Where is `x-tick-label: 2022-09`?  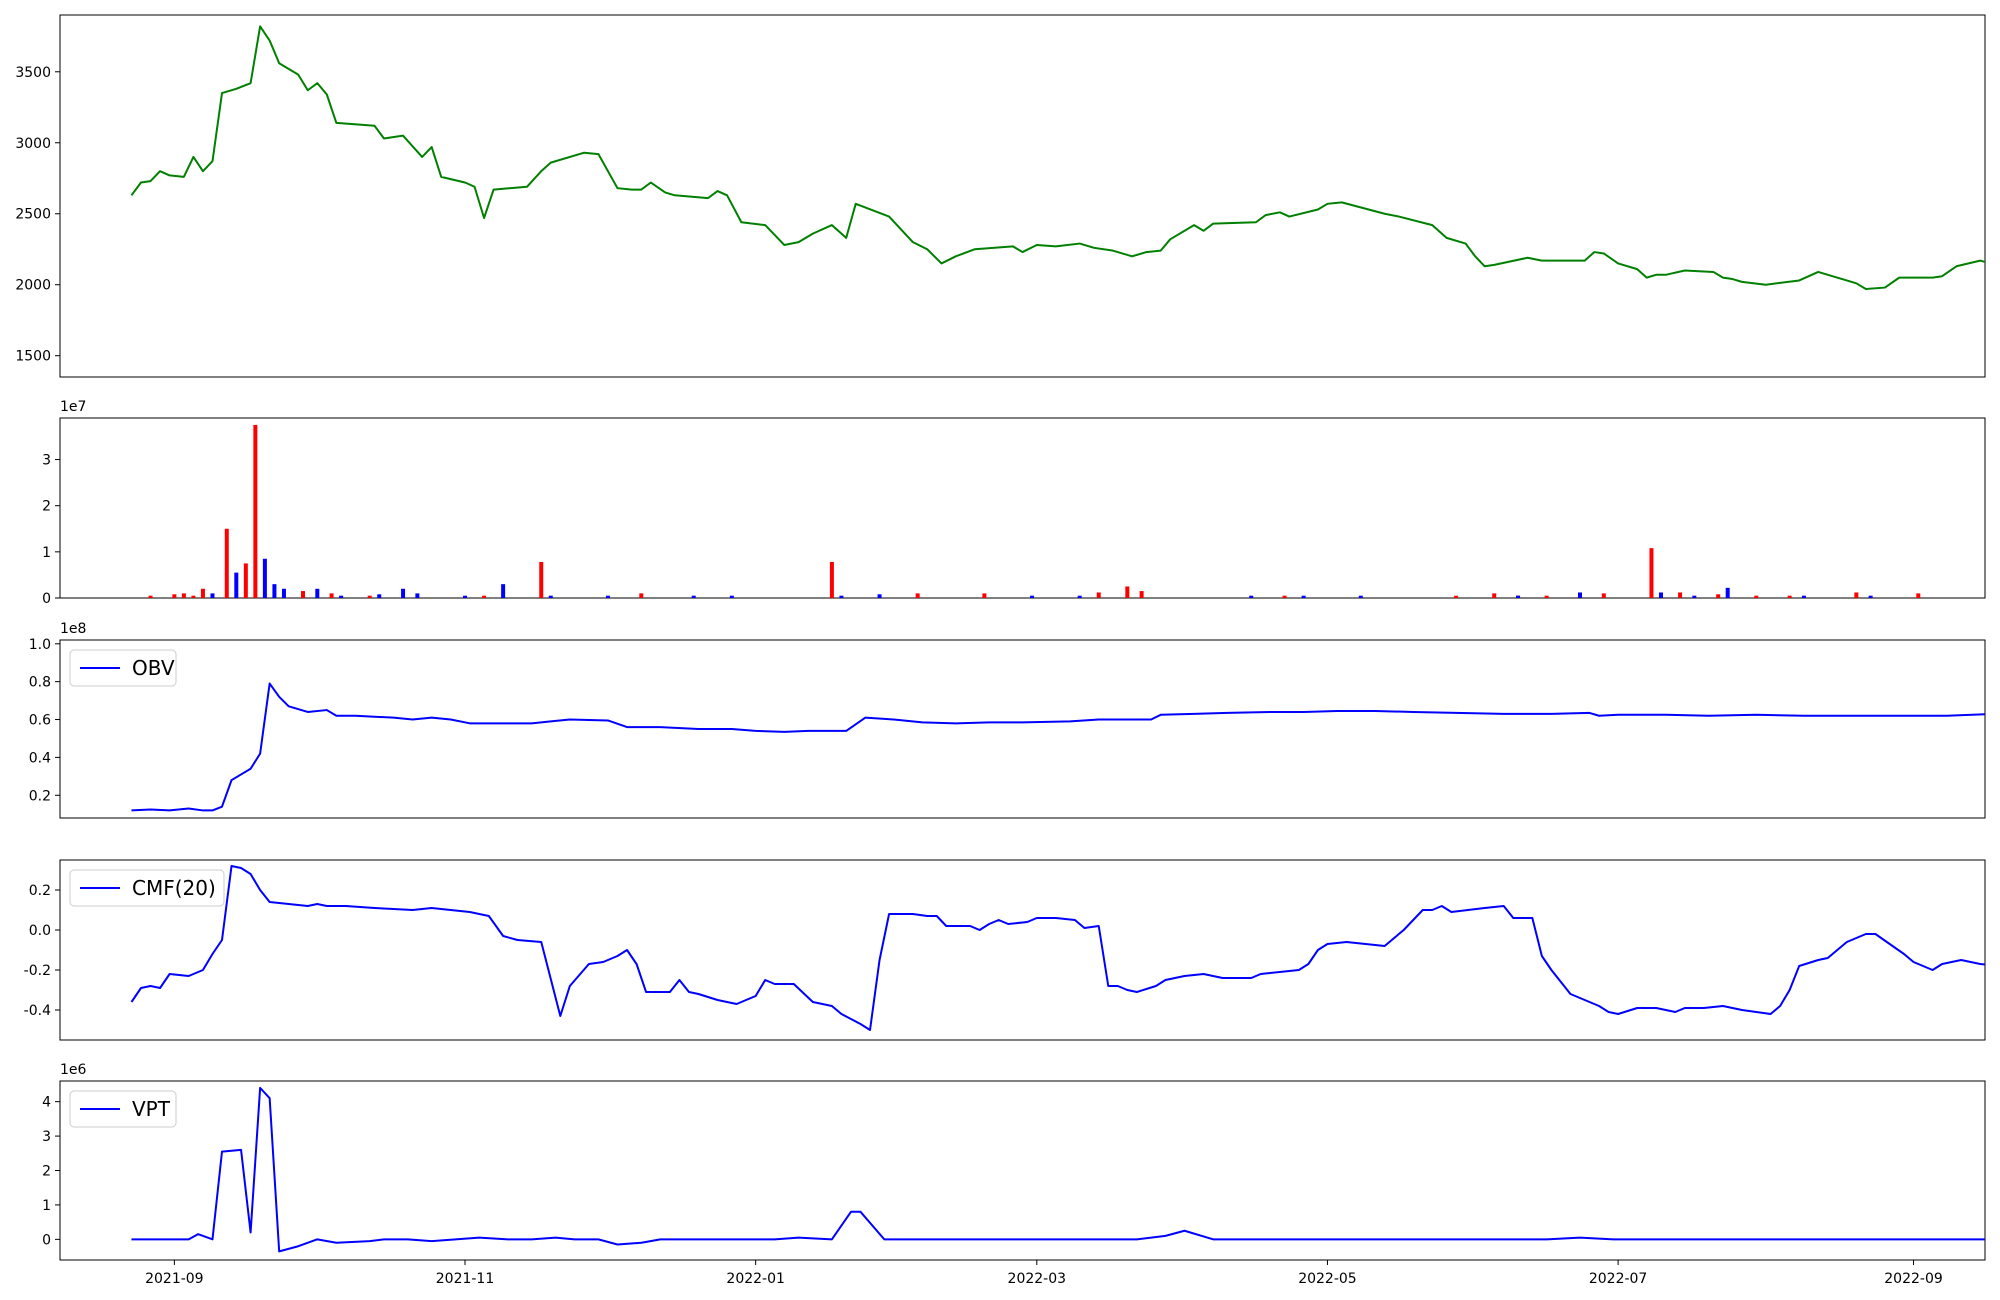 x-tick-label: 2022-09 is located at coordinates (1913, 1279).